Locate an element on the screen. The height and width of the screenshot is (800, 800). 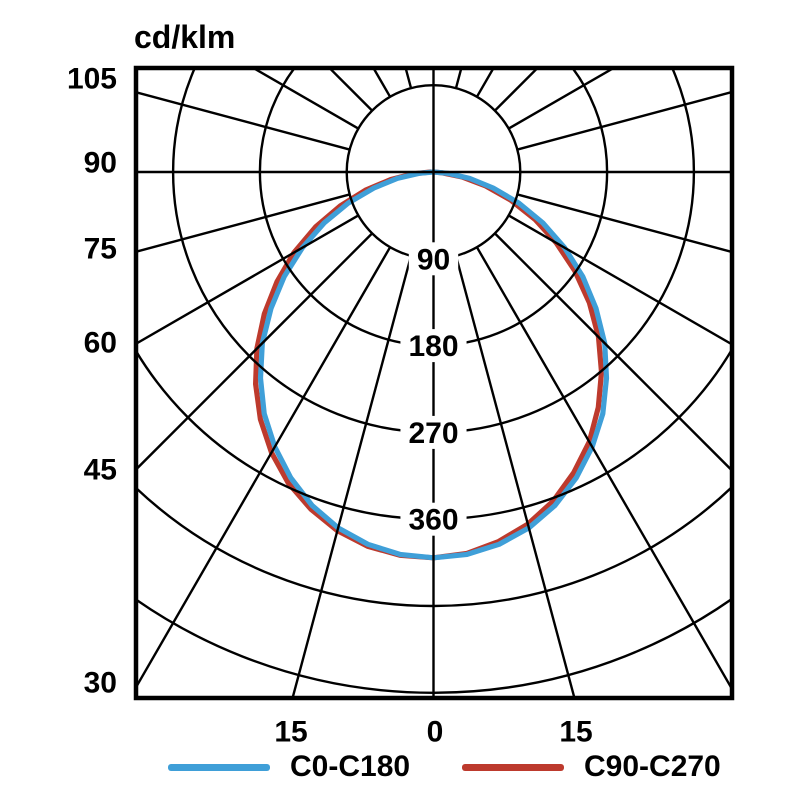
radial-tick-label-180: 180 is located at coordinates (433, 346).